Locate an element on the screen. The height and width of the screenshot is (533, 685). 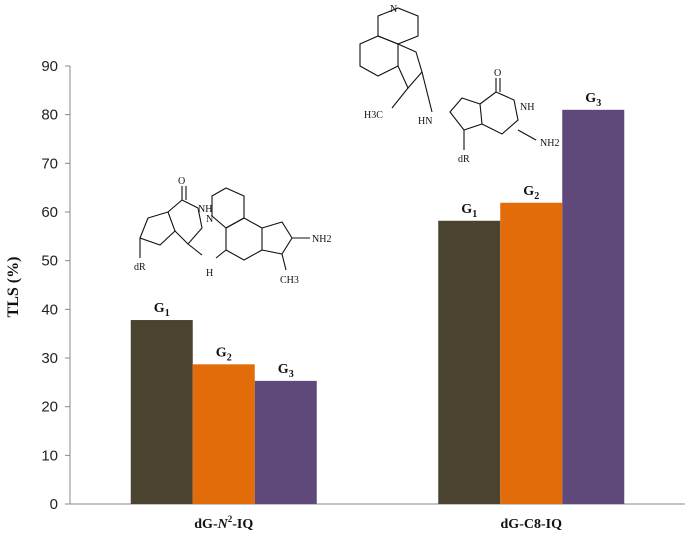
y-tick-label: 30 is located at coordinates (49, 358).